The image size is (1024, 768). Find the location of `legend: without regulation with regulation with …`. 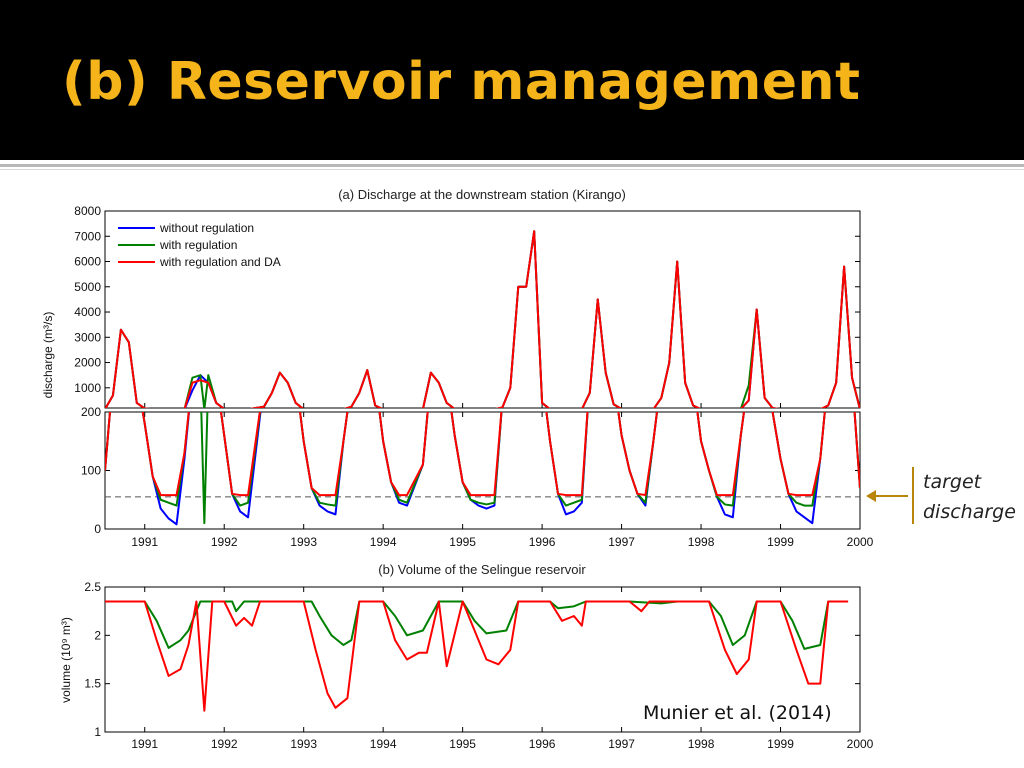

legend: without regulation with regulation with … is located at coordinates (199, 245).